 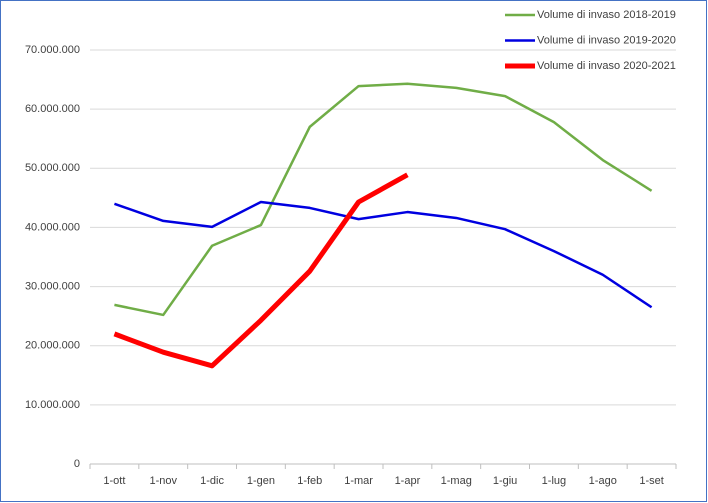 What do you see at coordinates (77, 464) in the screenshot?
I see `y-tick-label: 0` at bounding box center [77, 464].